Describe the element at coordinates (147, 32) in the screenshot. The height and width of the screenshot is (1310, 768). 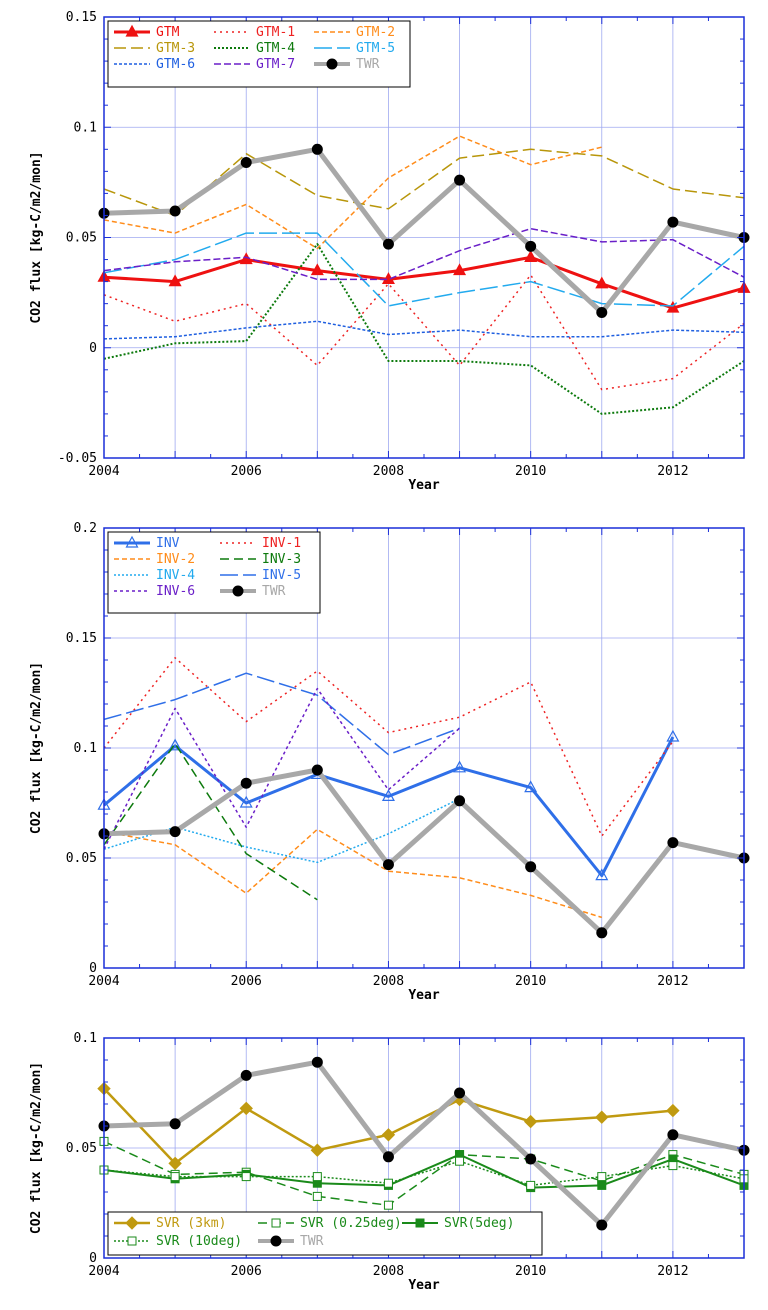
I see `legend-item: GTM` at that location.